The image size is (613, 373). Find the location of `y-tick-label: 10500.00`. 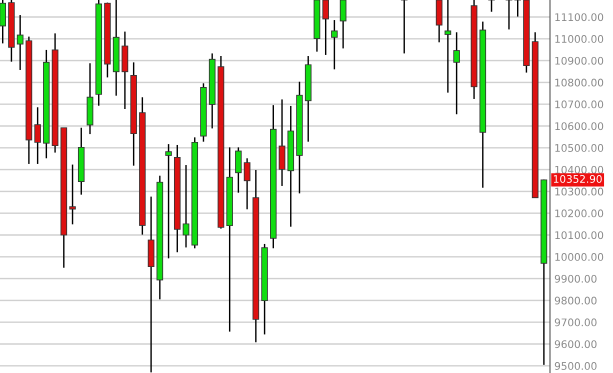

y-tick-label: 10500.00 is located at coordinates (579, 148).